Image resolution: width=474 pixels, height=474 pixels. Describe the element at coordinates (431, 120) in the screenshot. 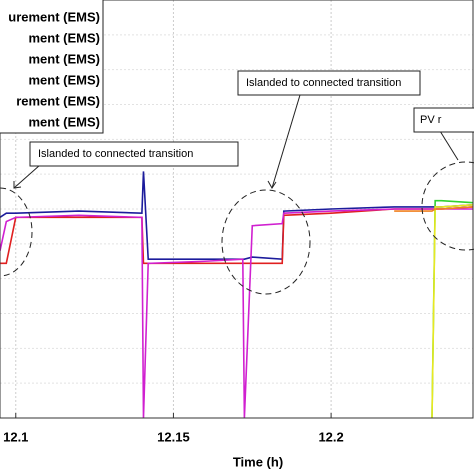

I see `annotation: PV r` at that location.